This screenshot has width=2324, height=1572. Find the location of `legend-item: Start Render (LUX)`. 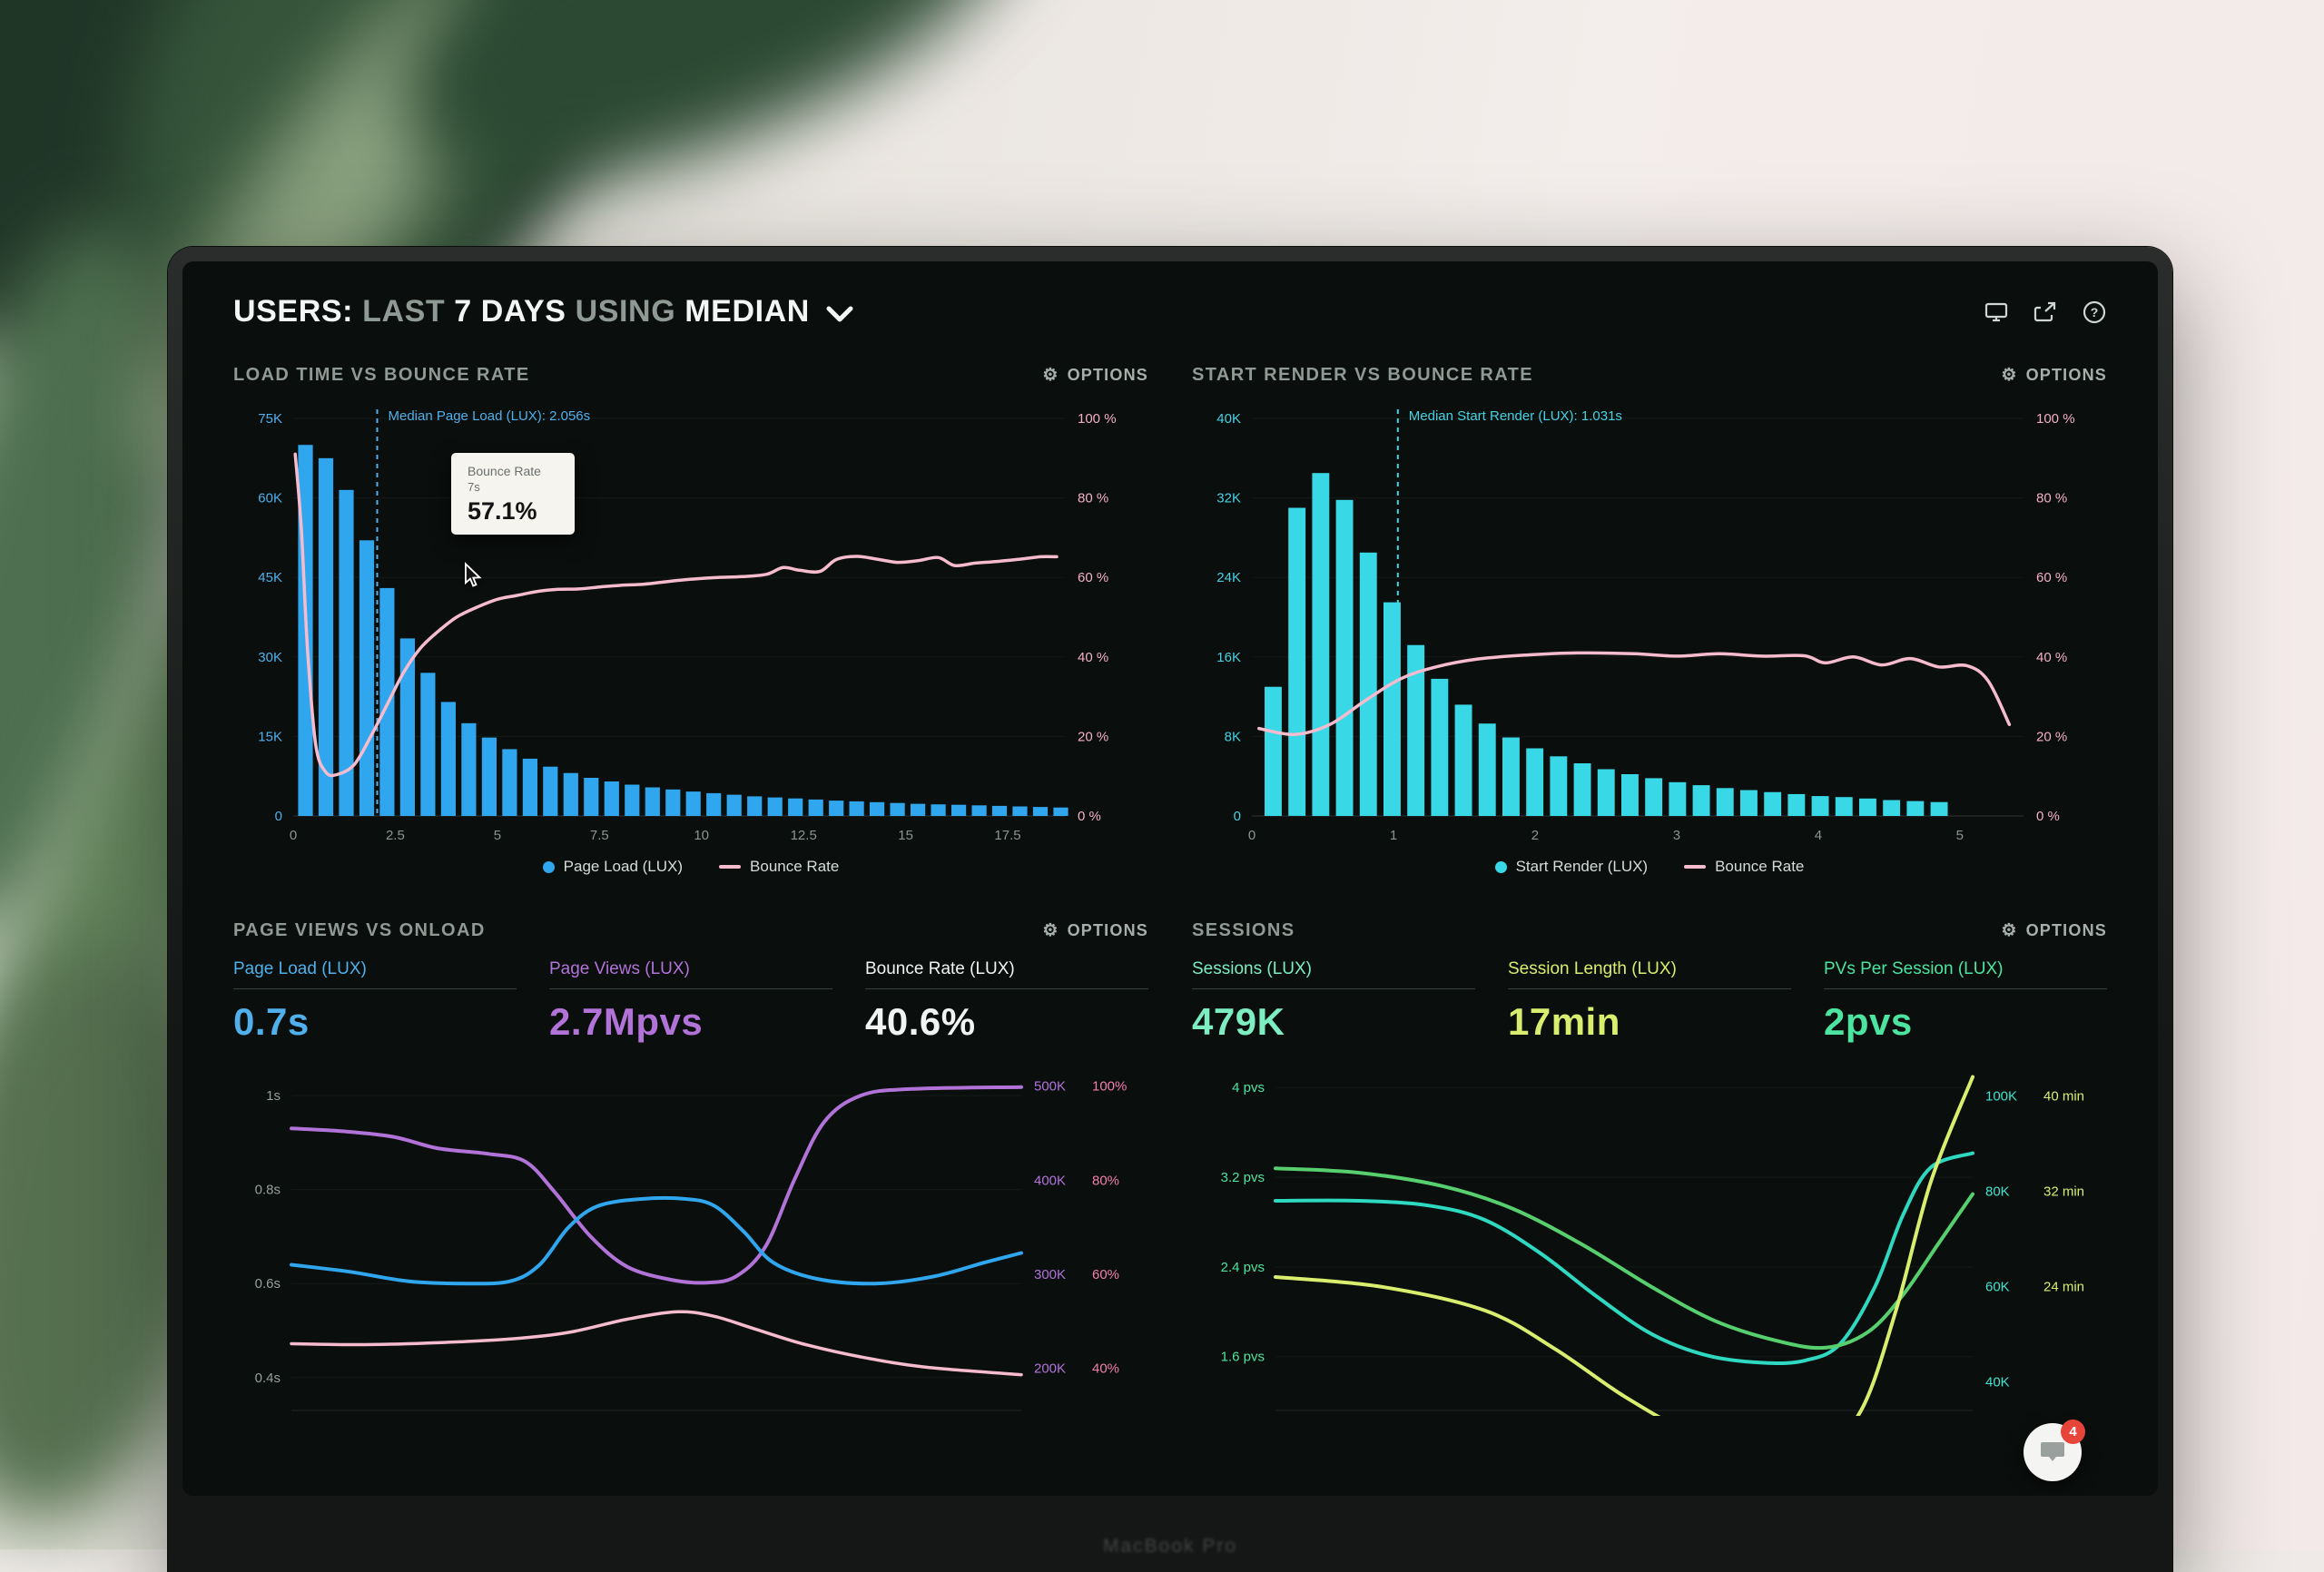

legend-item: Start Render (LUX) is located at coordinates (1572, 867).